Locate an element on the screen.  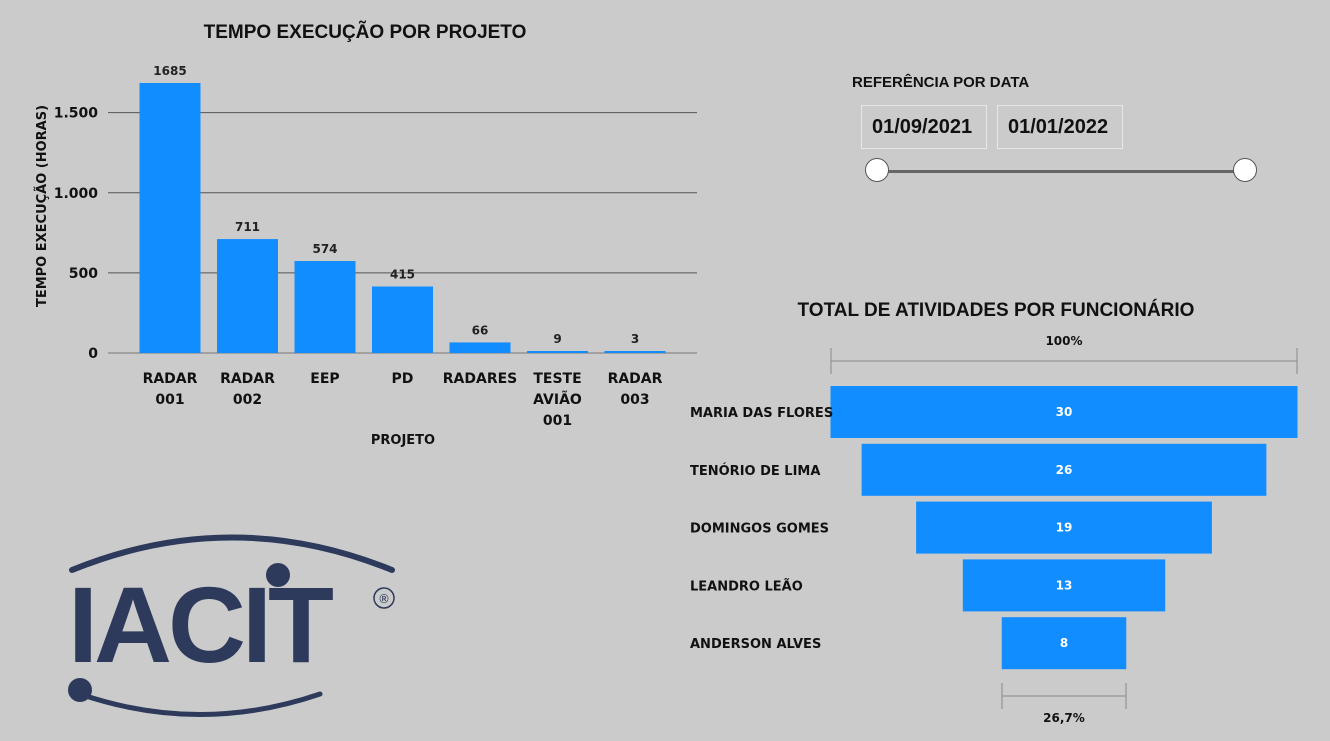
logo-graphic: IACIT ® is located at coordinates (231, 625).